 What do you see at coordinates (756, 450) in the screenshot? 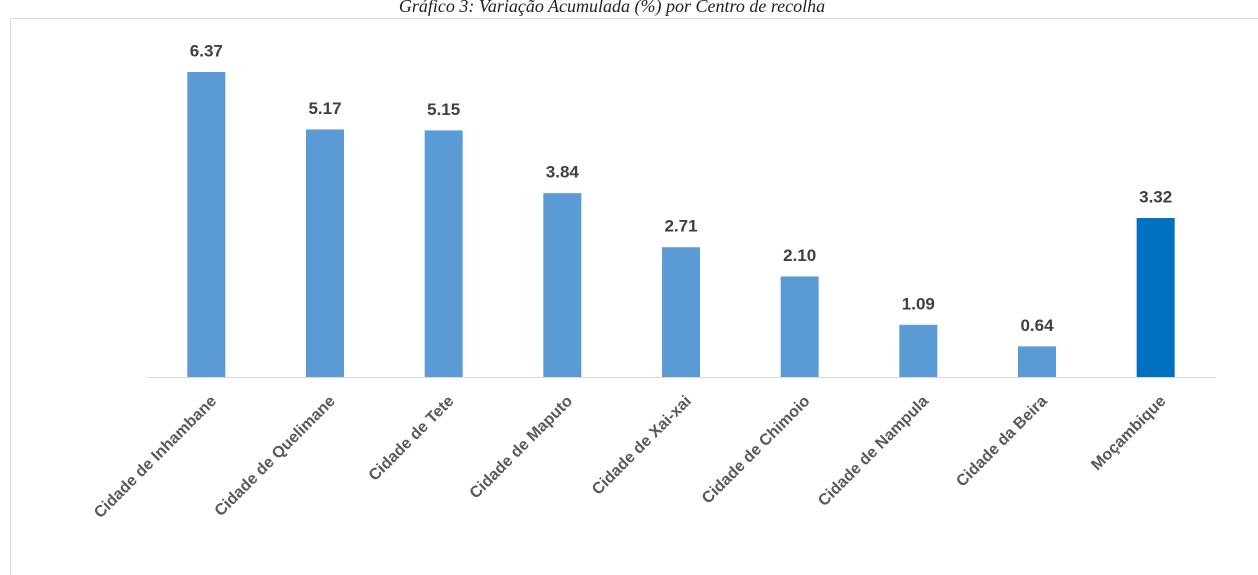
I see `category-label: Cidade de Chimoio` at bounding box center [756, 450].